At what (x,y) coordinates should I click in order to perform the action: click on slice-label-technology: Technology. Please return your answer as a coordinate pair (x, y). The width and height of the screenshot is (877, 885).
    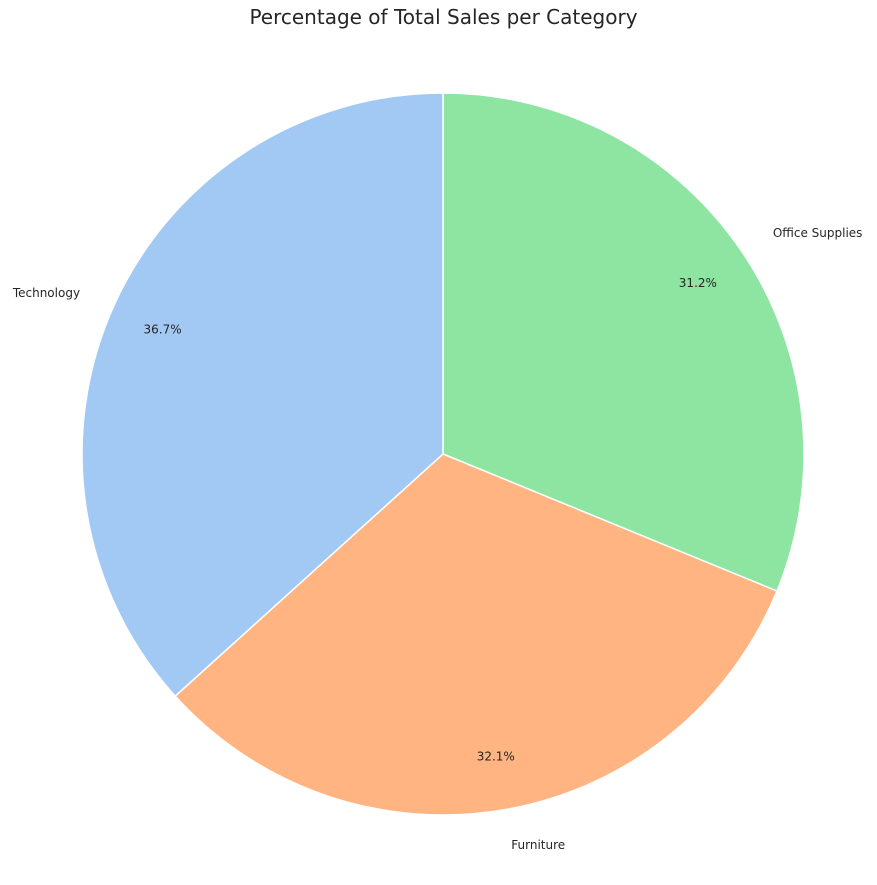
    Looking at the image, I should click on (46, 293).